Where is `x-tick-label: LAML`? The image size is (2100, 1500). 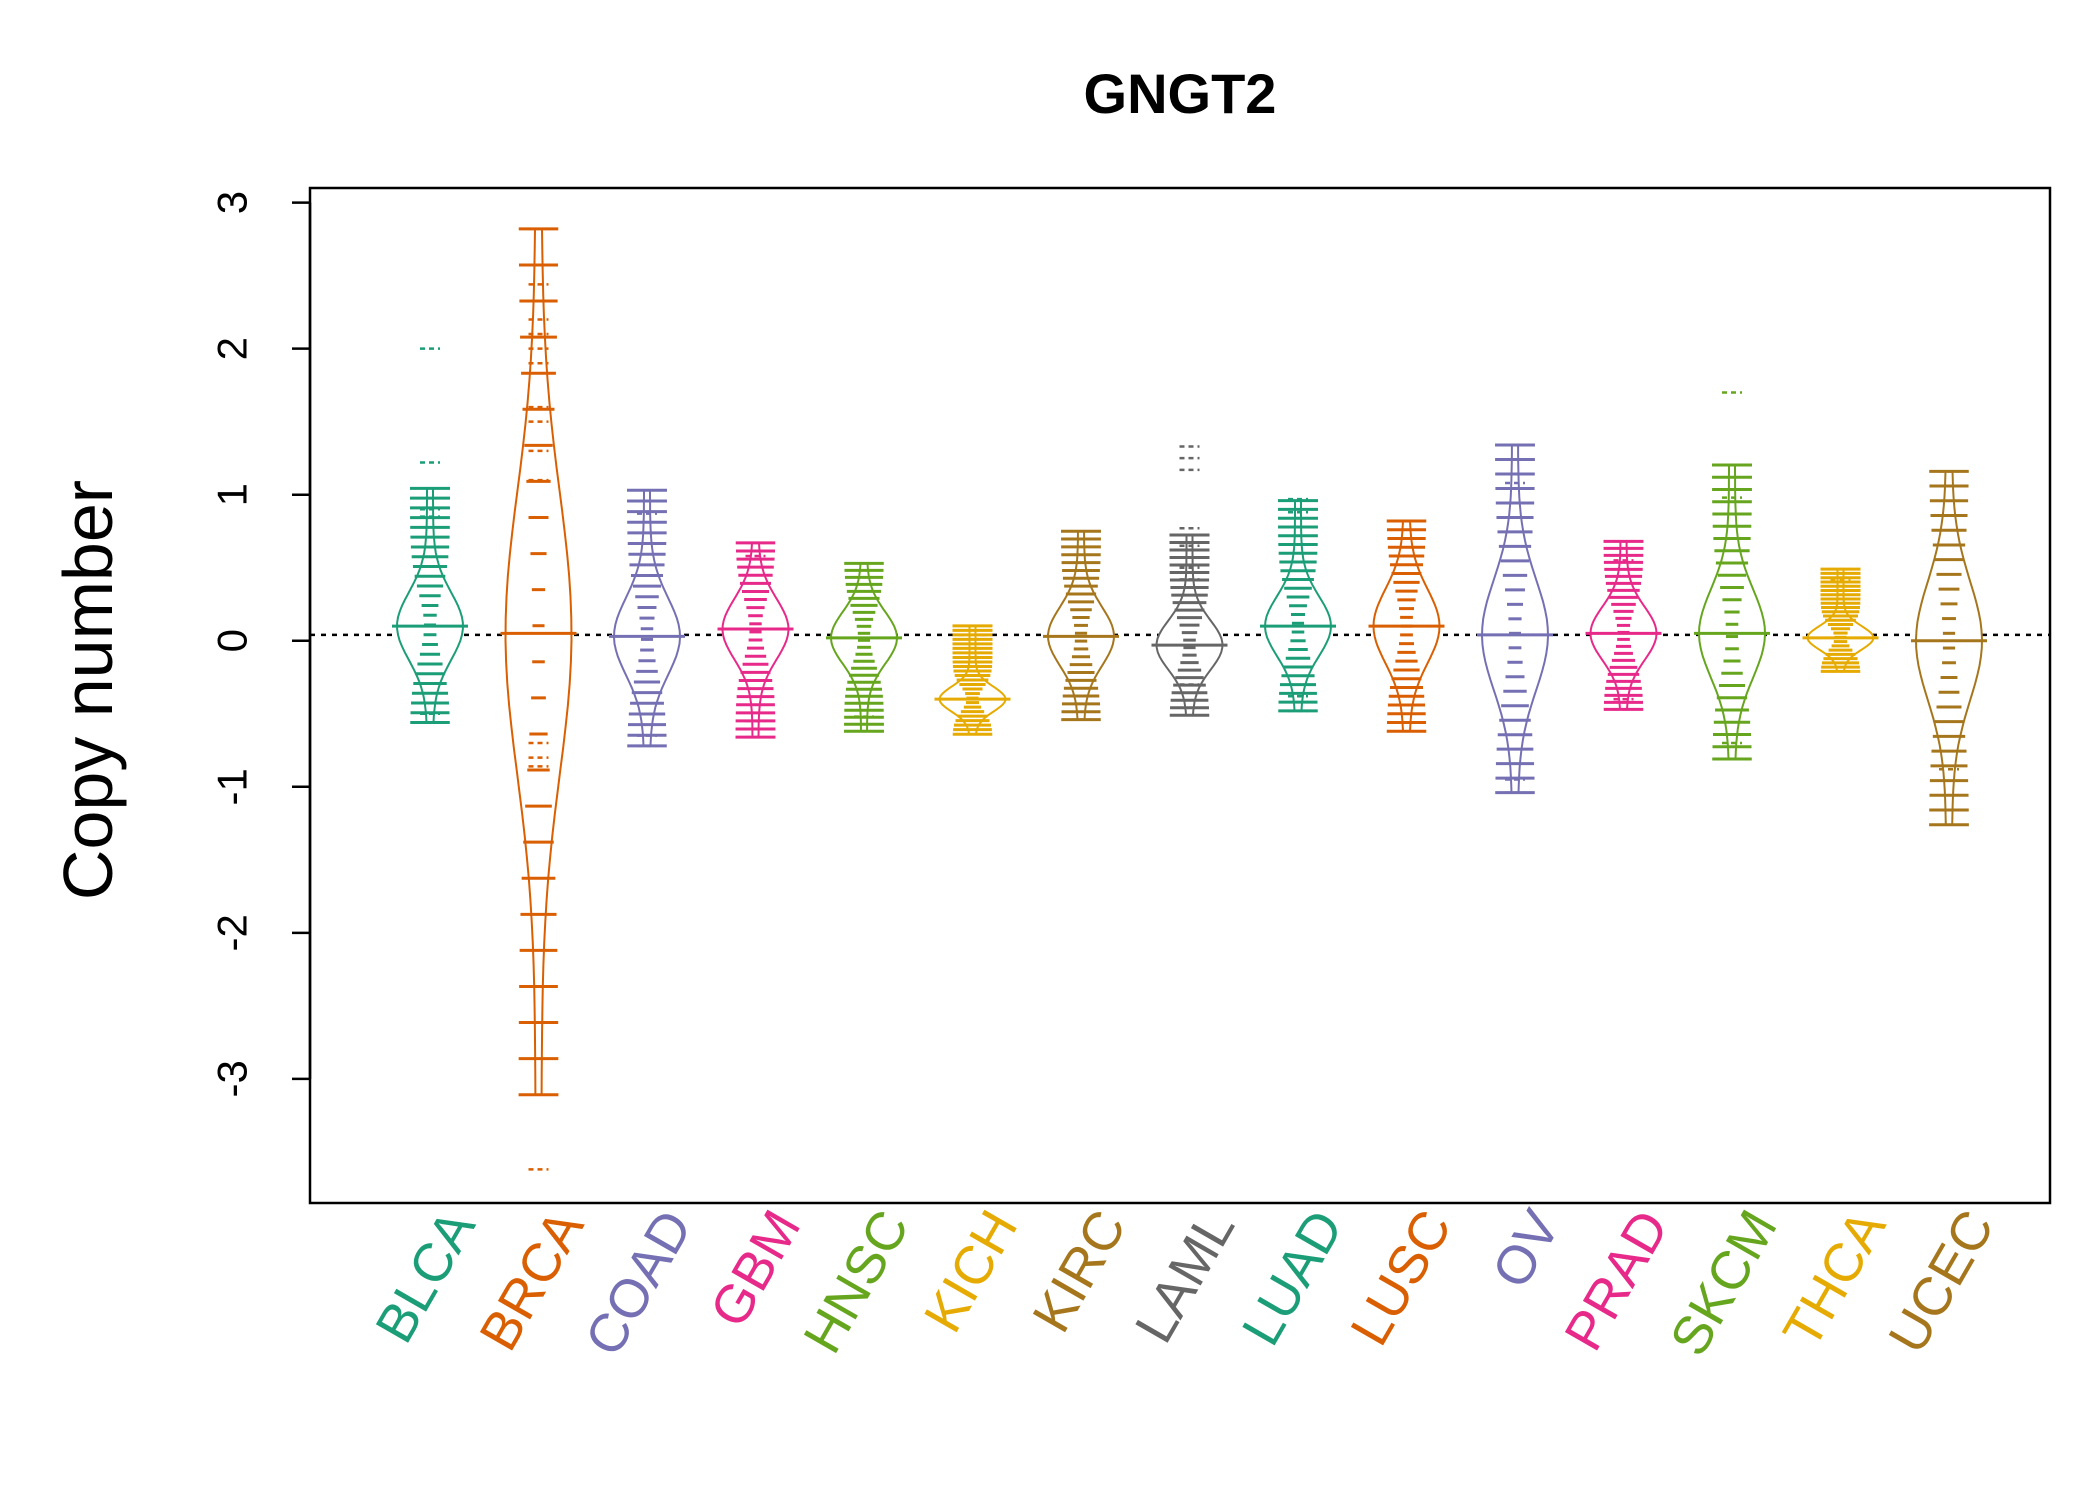 x-tick-label: LAML is located at coordinates (1185, 1276).